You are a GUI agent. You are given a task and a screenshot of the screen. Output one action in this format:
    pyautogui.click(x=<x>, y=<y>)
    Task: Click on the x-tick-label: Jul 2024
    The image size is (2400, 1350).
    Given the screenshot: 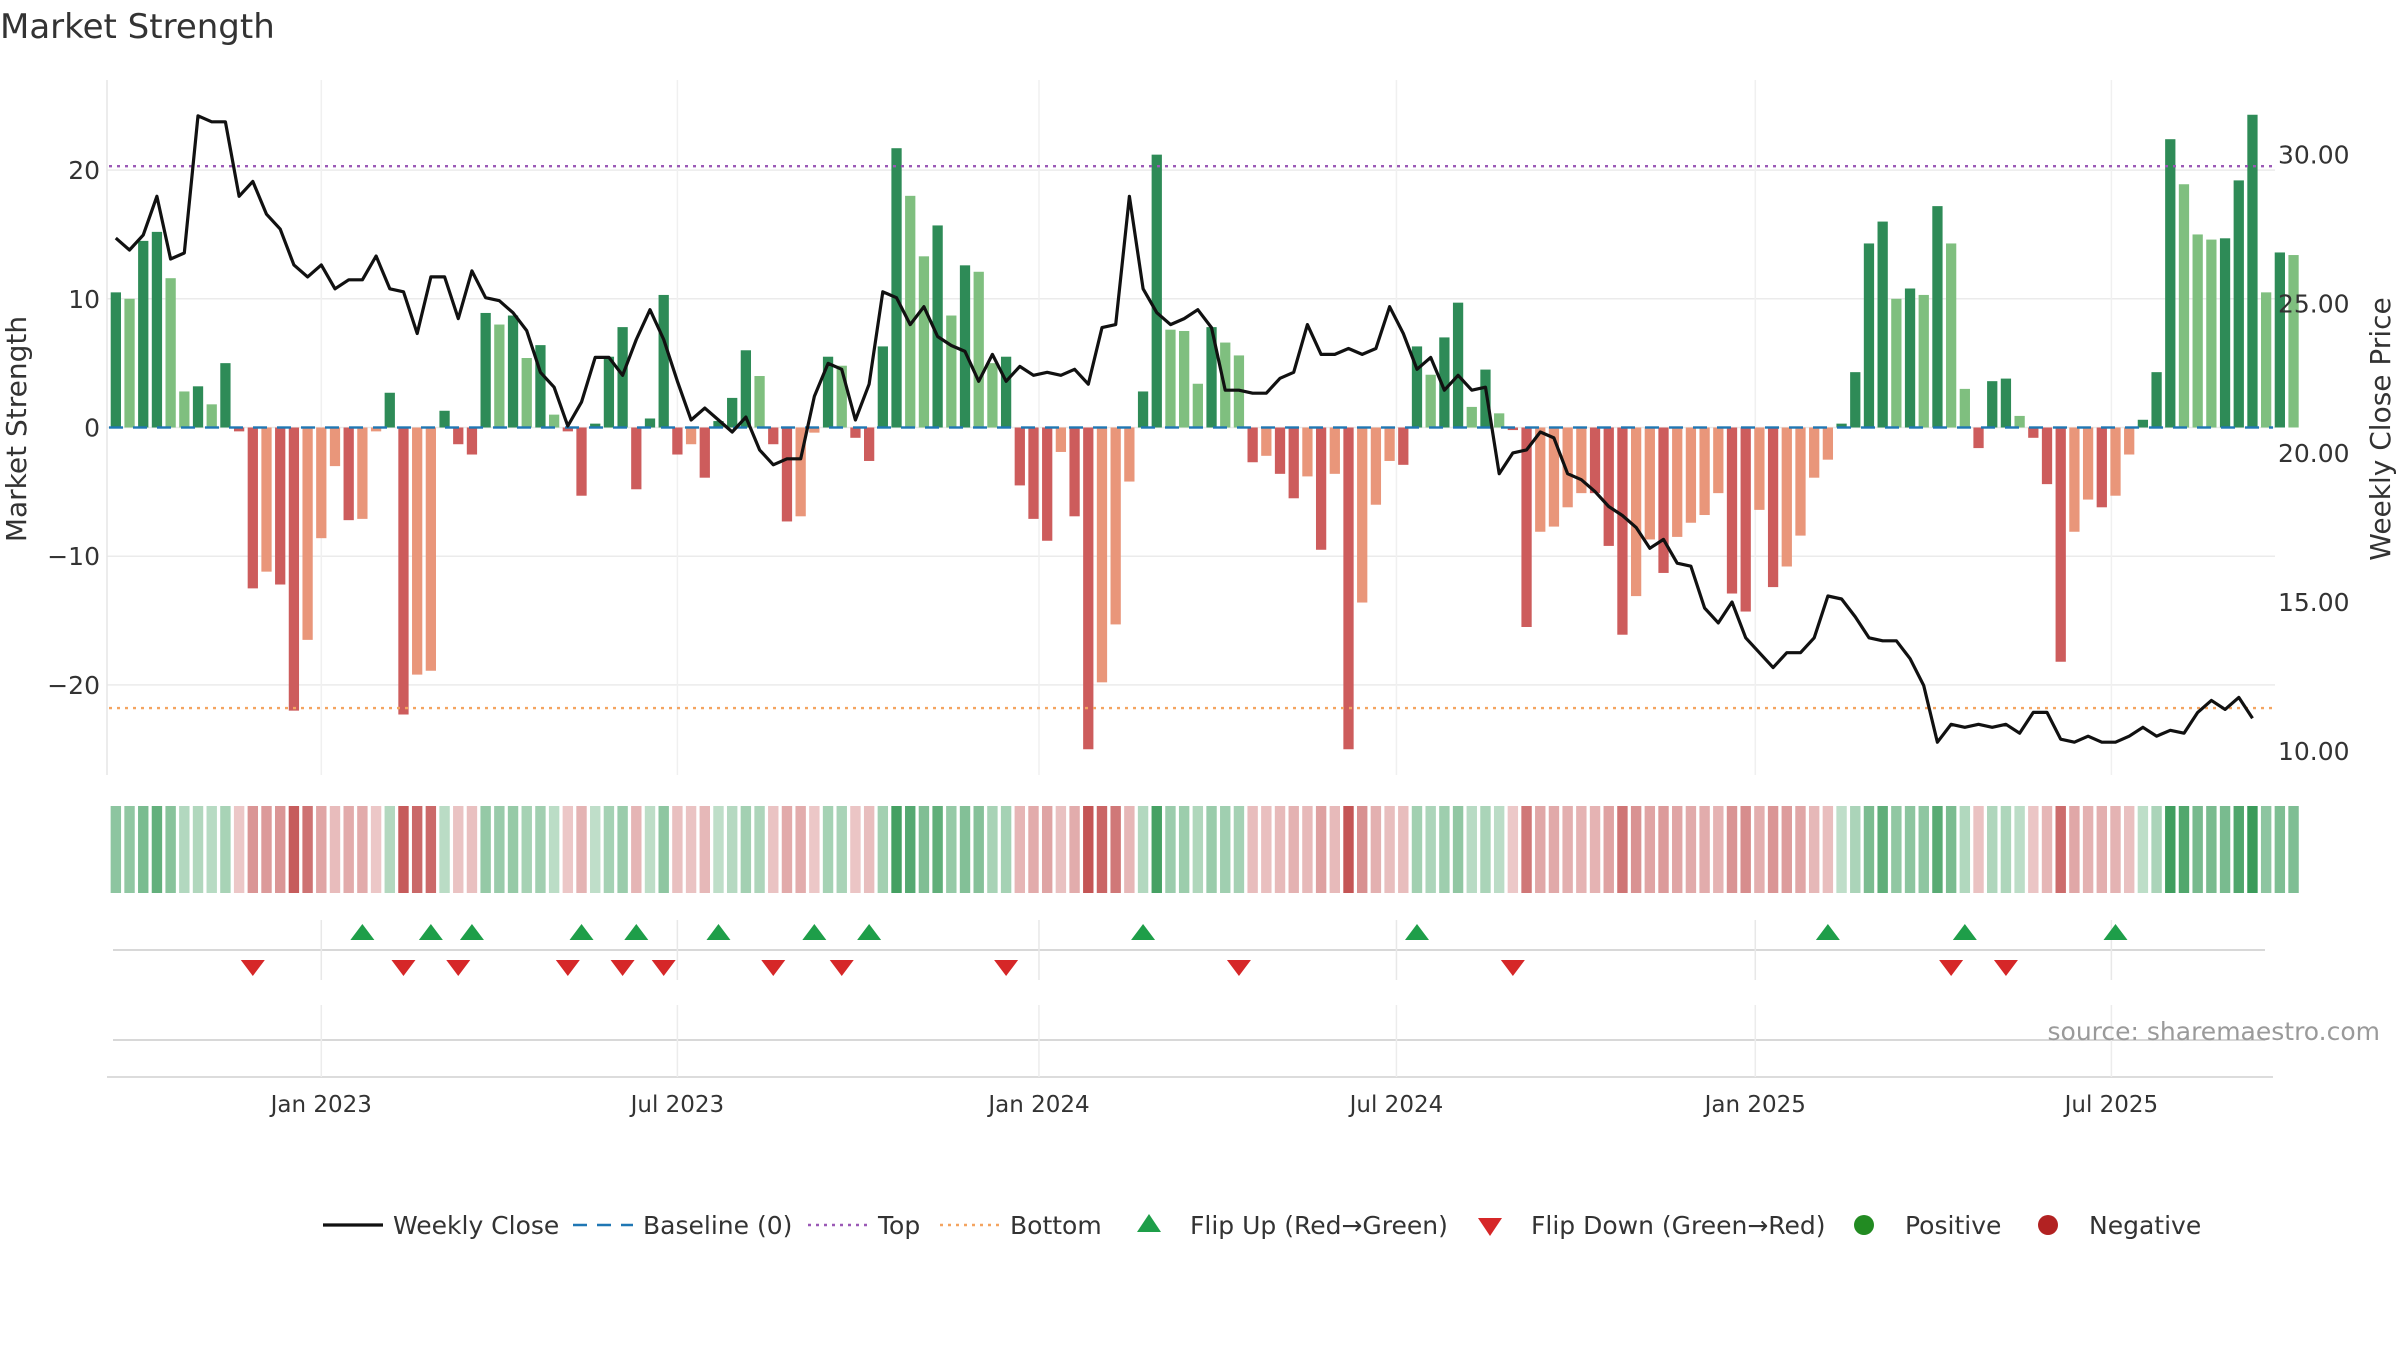 What is the action you would take?
    pyautogui.click(x=1396, y=1105)
    